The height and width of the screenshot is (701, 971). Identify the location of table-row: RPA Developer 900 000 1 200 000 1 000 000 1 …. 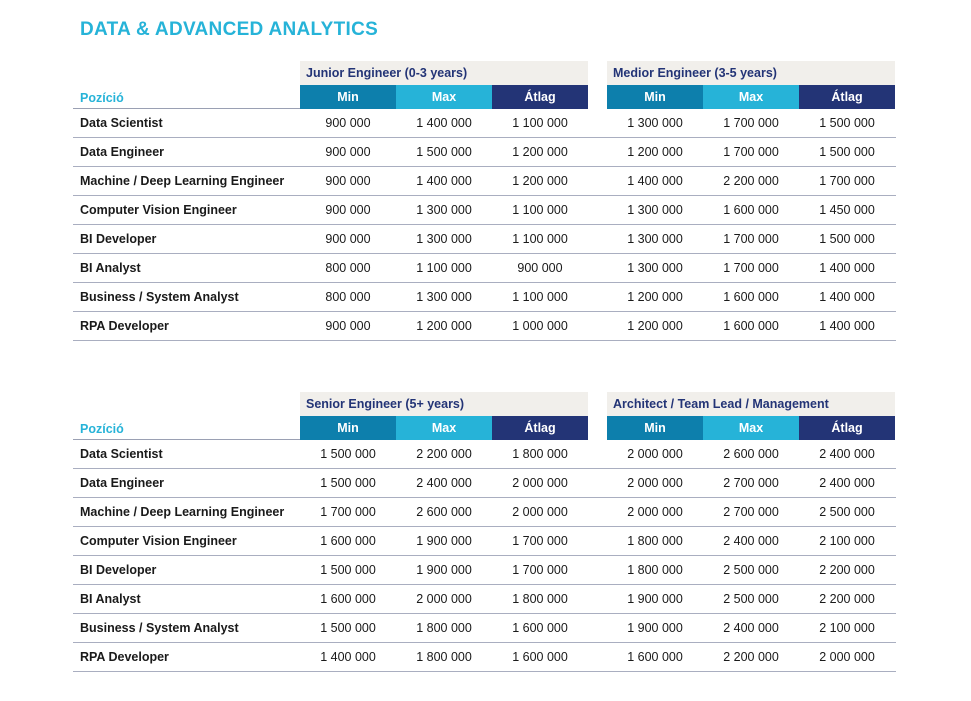
(484, 326).